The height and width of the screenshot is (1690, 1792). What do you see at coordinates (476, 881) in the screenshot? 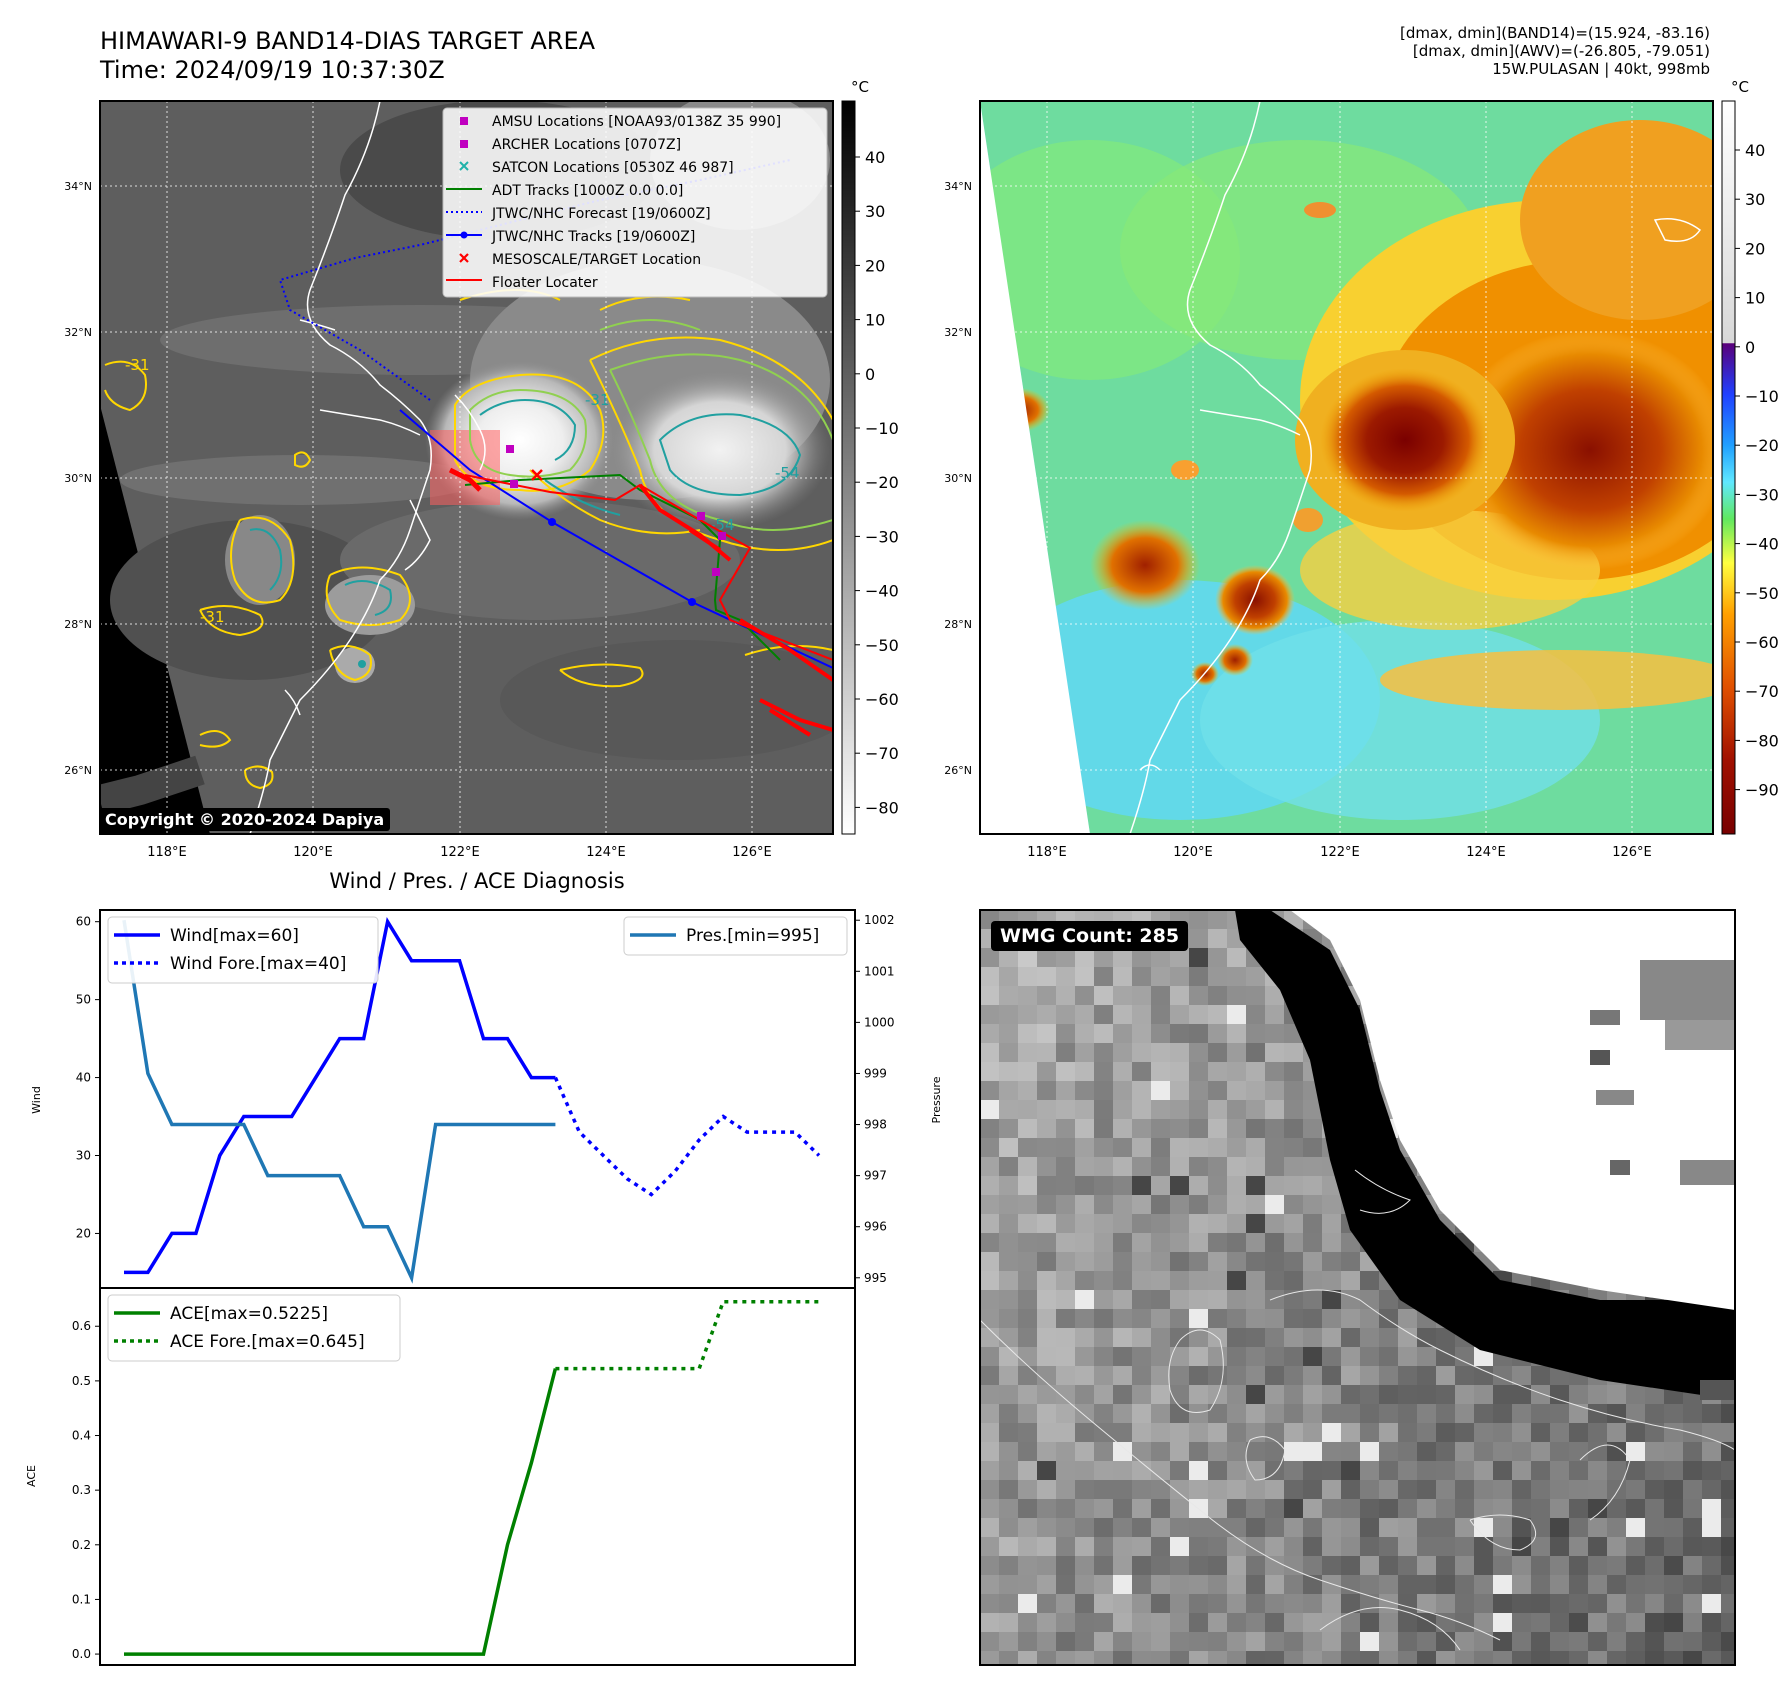
I see `diagnosis-title: Wind / Pres. / ACE Diagnosis` at bounding box center [476, 881].